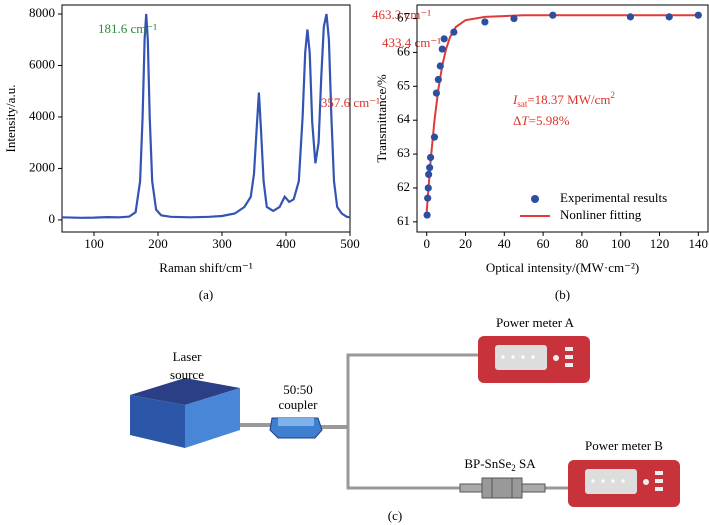 The width and height of the screenshot is (709, 525). I want to click on y-axis-label: Intensity/a.u., so click(10, 119).